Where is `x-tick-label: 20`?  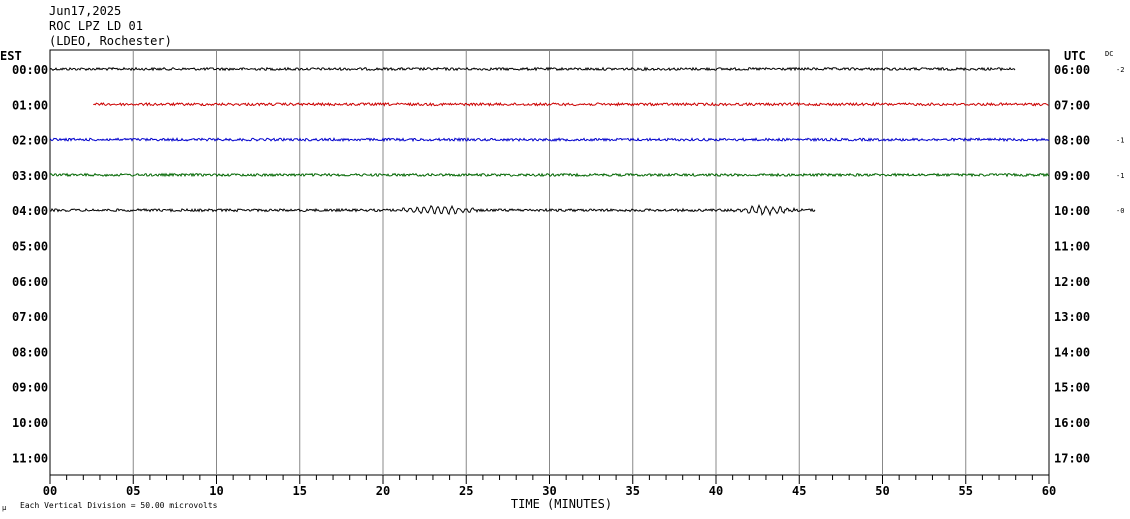 x-tick-label: 20 is located at coordinates (383, 491).